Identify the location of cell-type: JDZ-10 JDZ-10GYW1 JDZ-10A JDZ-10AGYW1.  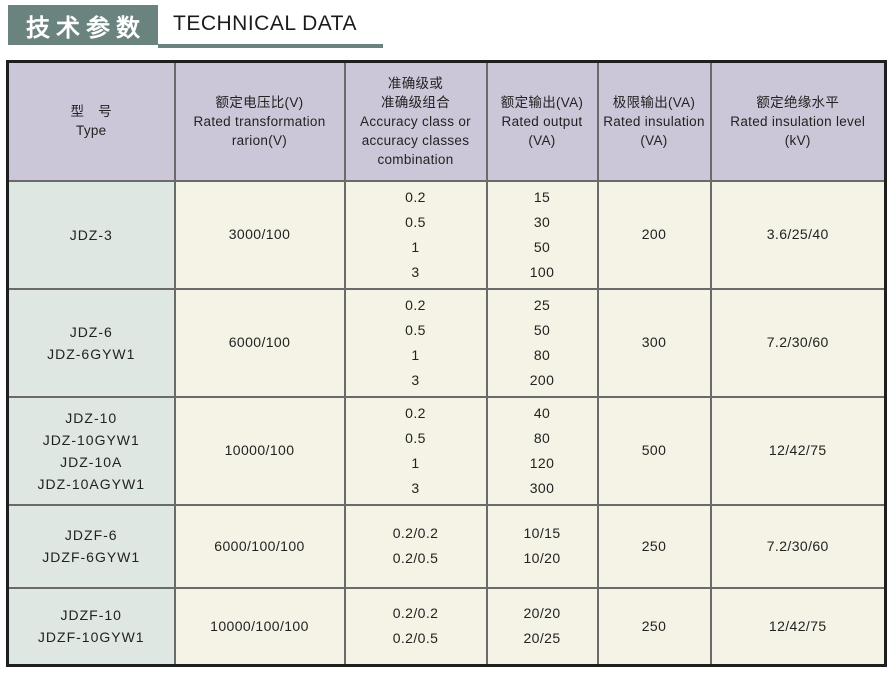
(91, 450).